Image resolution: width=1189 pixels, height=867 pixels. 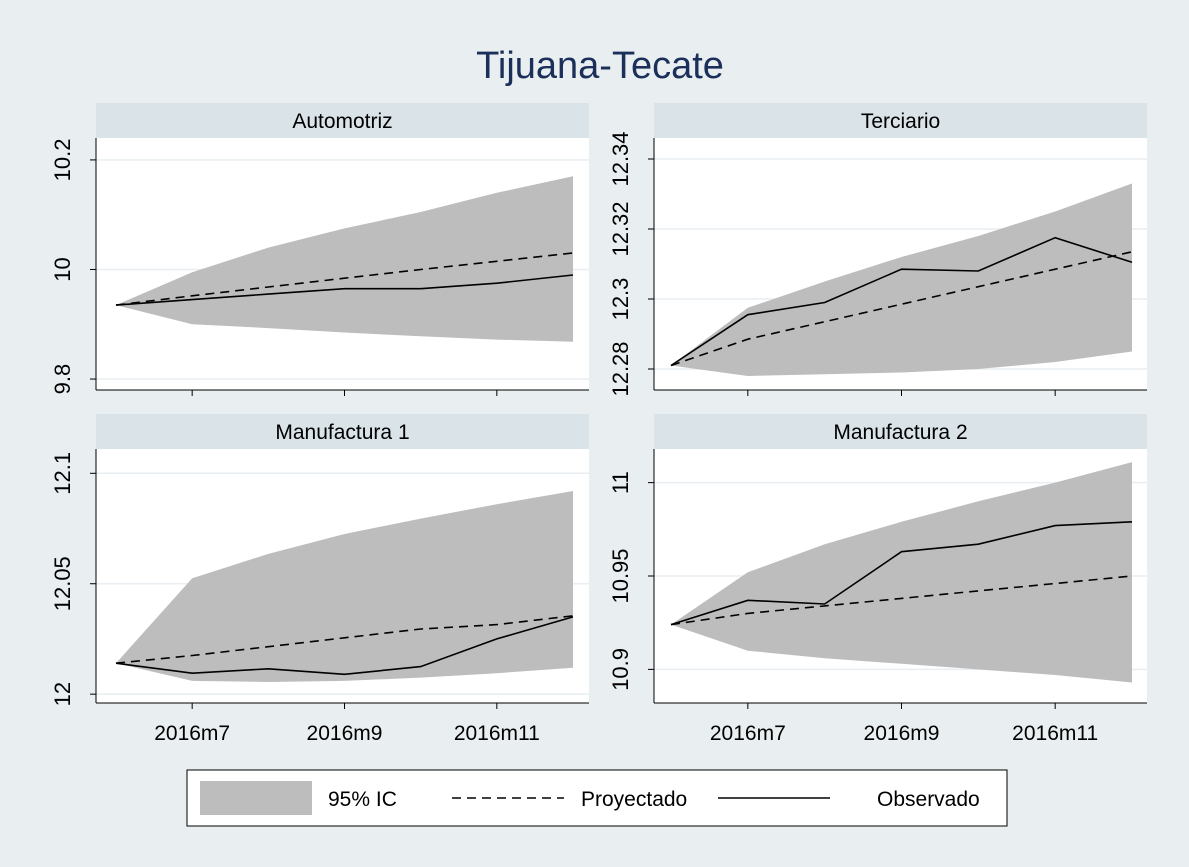 I want to click on legend-label: Observado, so click(x=928, y=799).